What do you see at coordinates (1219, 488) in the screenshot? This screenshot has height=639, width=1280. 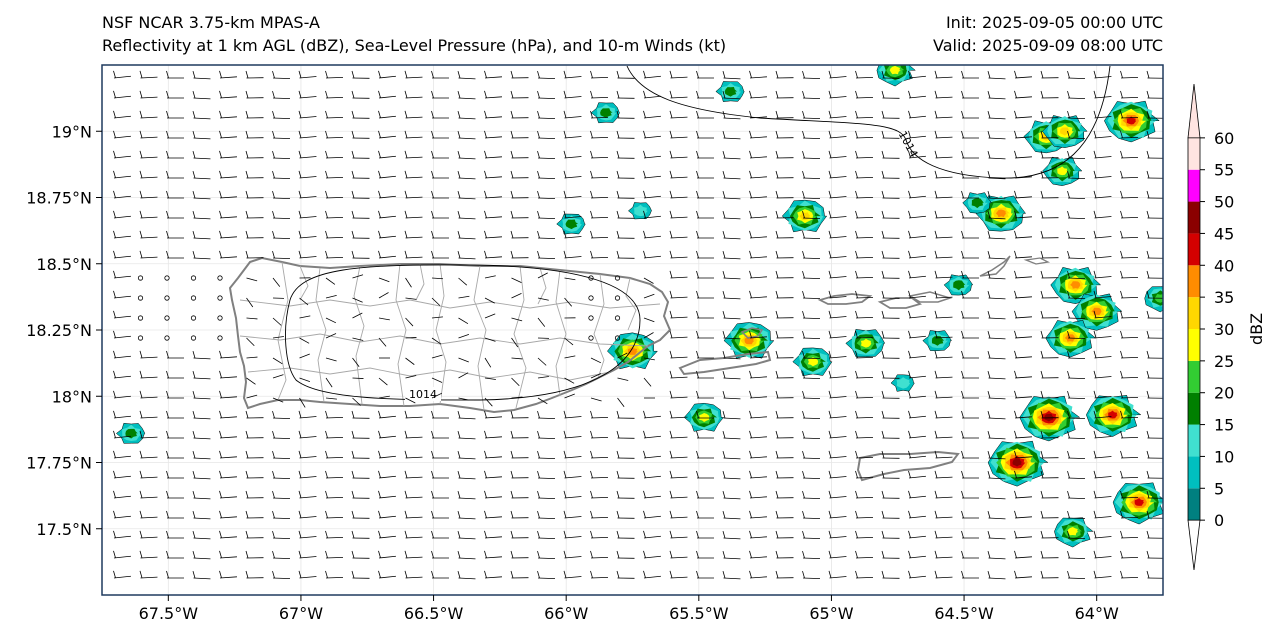 I see `colorbar-tick-label-1: 5` at bounding box center [1219, 488].